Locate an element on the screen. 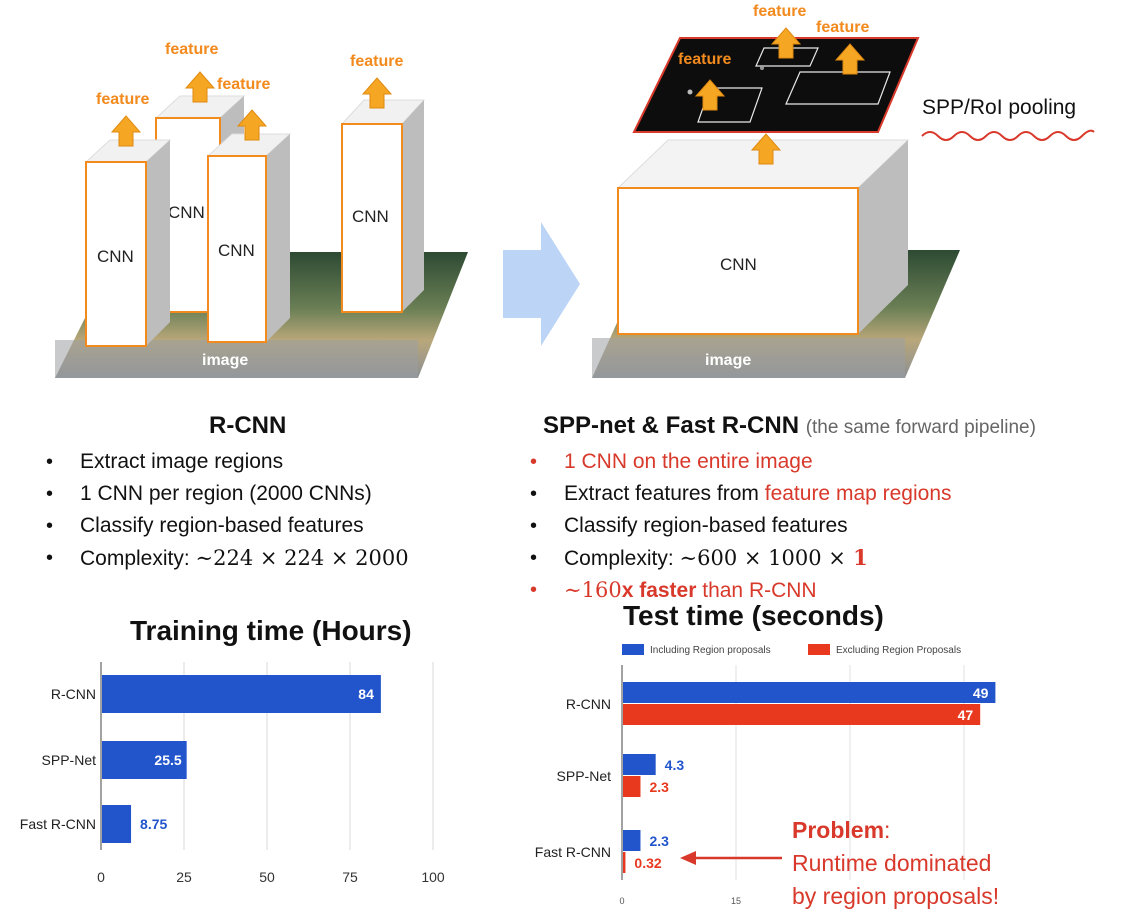 This screenshot has height=923, width=1124. test-chart-title: Test time (seconds) is located at coordinates (753, 615).